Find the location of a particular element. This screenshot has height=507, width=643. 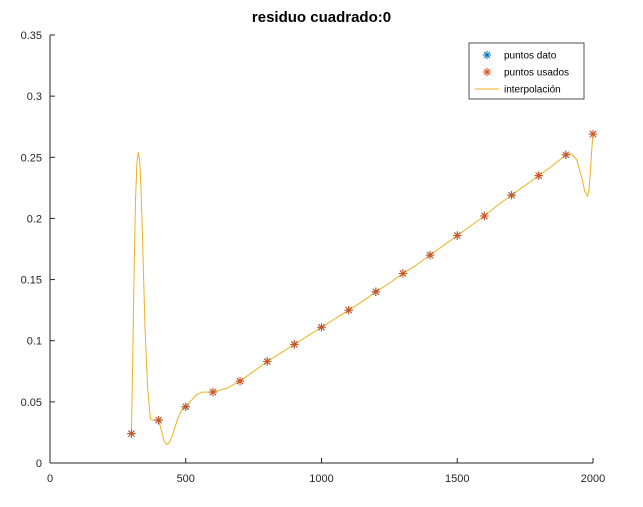

x-tick-label: 2000 is located at coordinates (593, 479).